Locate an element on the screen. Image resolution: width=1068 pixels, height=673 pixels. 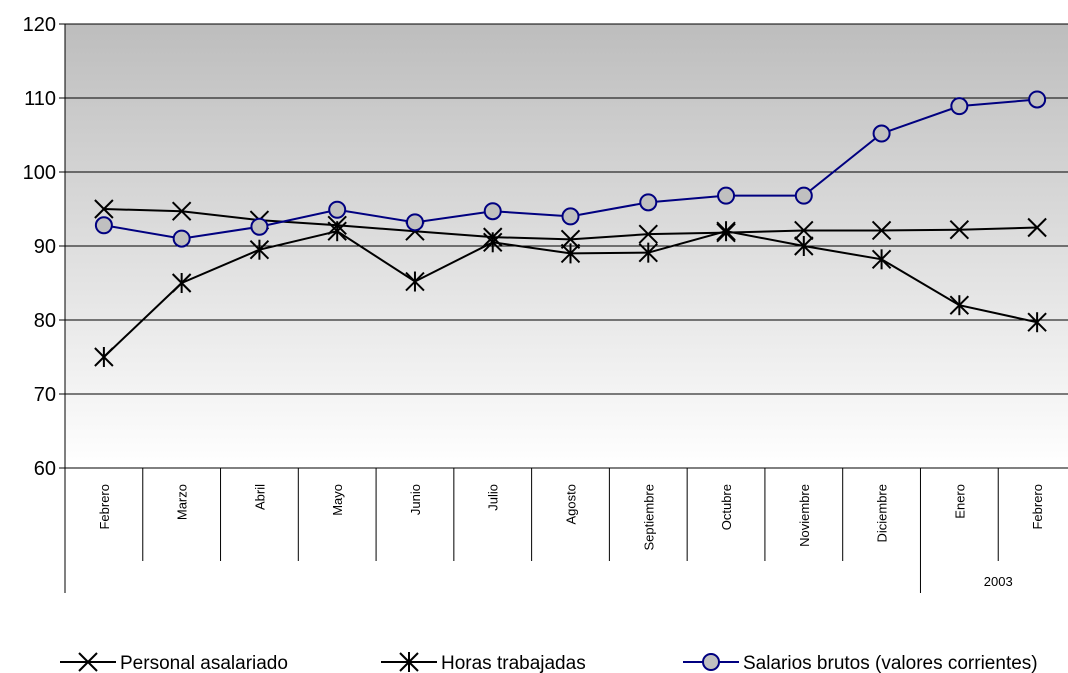
legend-label: Personal asalariado is located at coordinates (204, 663).